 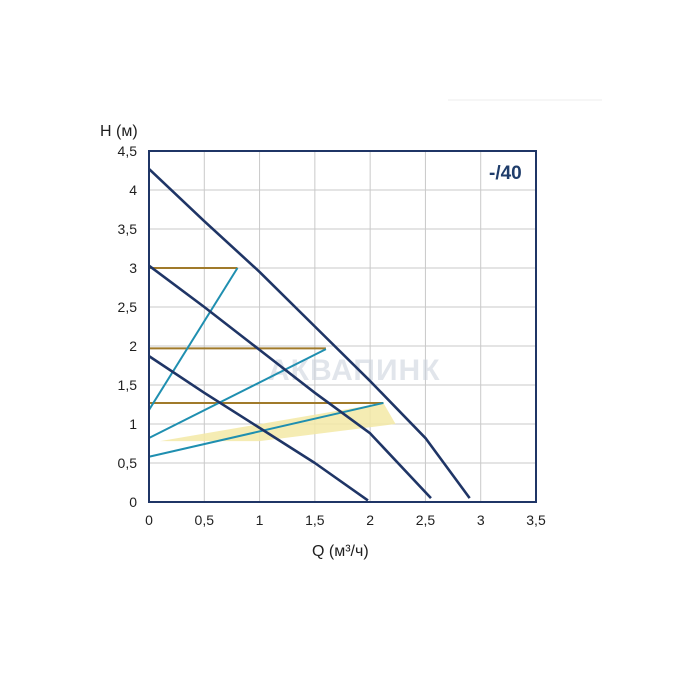 I want to click on y-tick-label: 4, so click(x=133, y=190).